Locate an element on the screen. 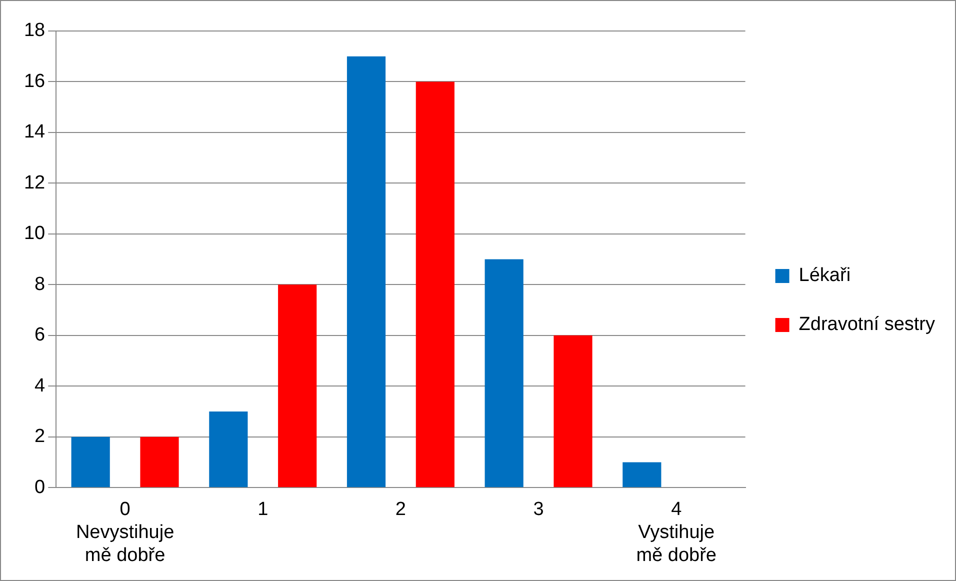 Image resolution: width=956 pixels, height=581 pixels. y-tick-label: 2 is located at coordinates (40, 437).